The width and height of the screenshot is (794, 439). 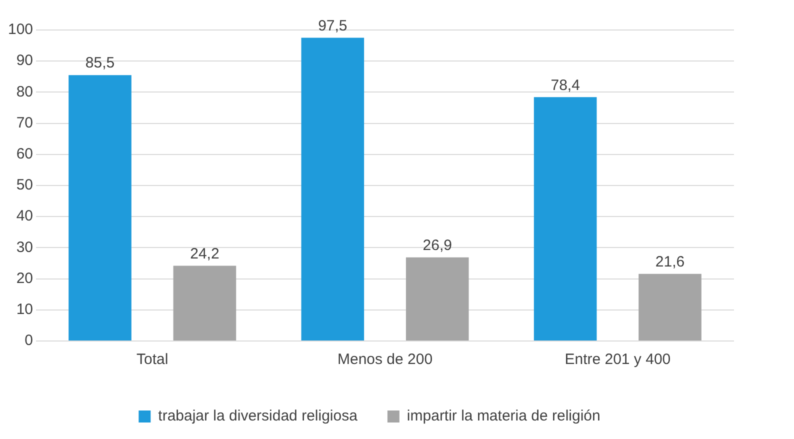 I want to click on legend-label: impartir la materia de religión, so click(x=503, y=416).